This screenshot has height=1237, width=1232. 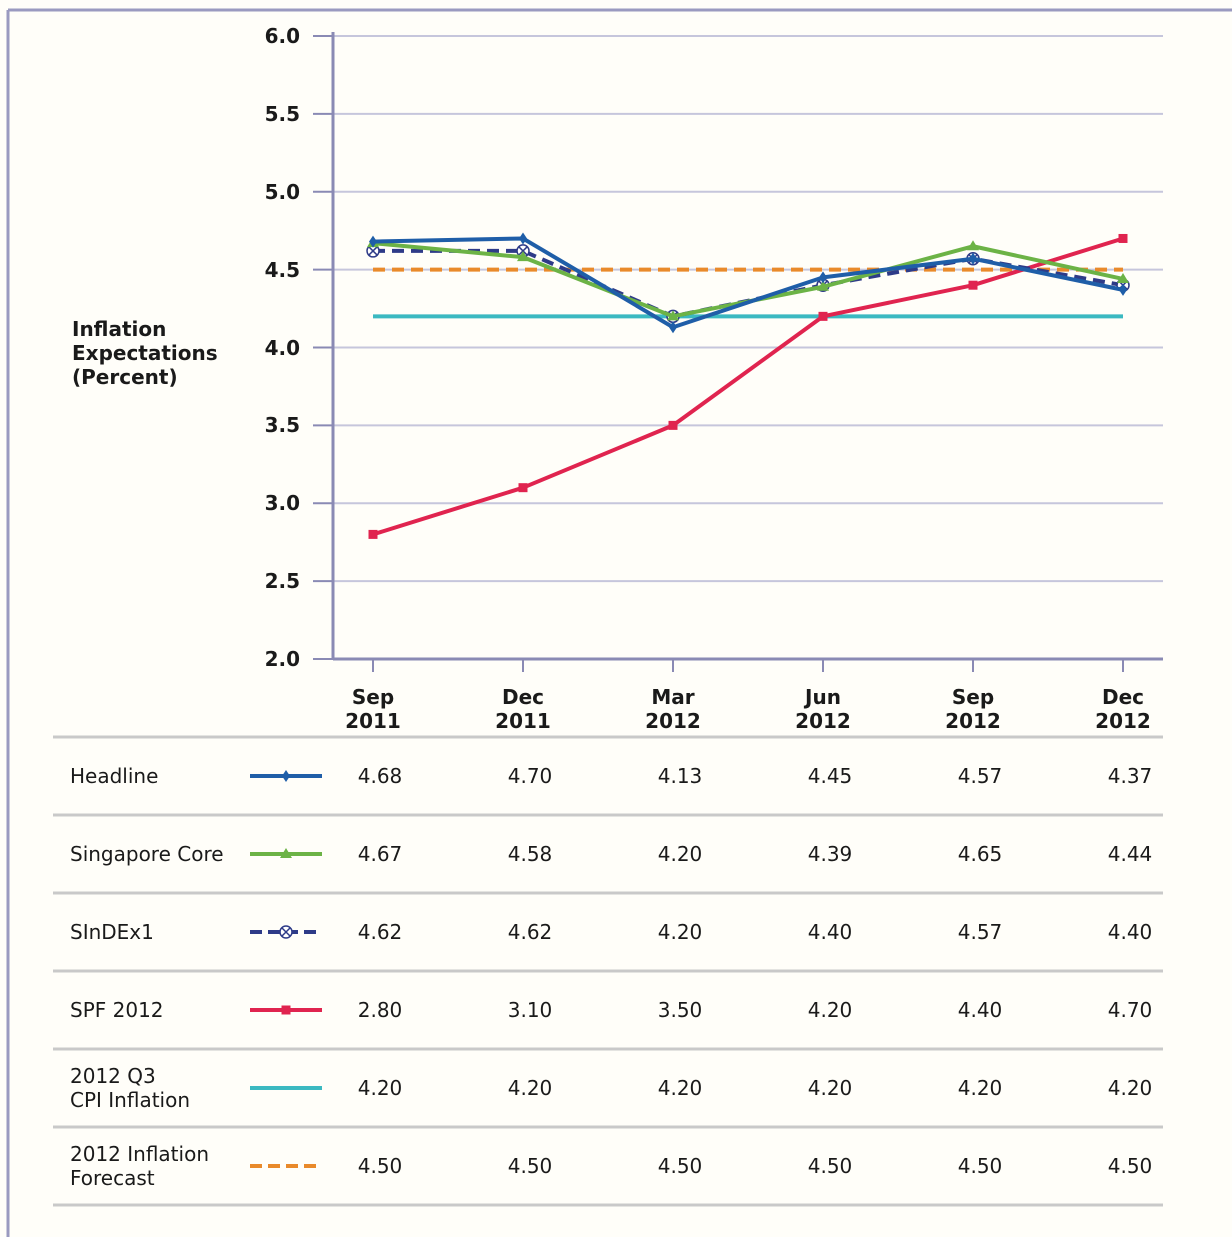 What do you see at coordinates (145, 353) in the screenshot?
I see `y-axis-title: Inflation Expectations (Percent)` at bounding box center [145, 353].